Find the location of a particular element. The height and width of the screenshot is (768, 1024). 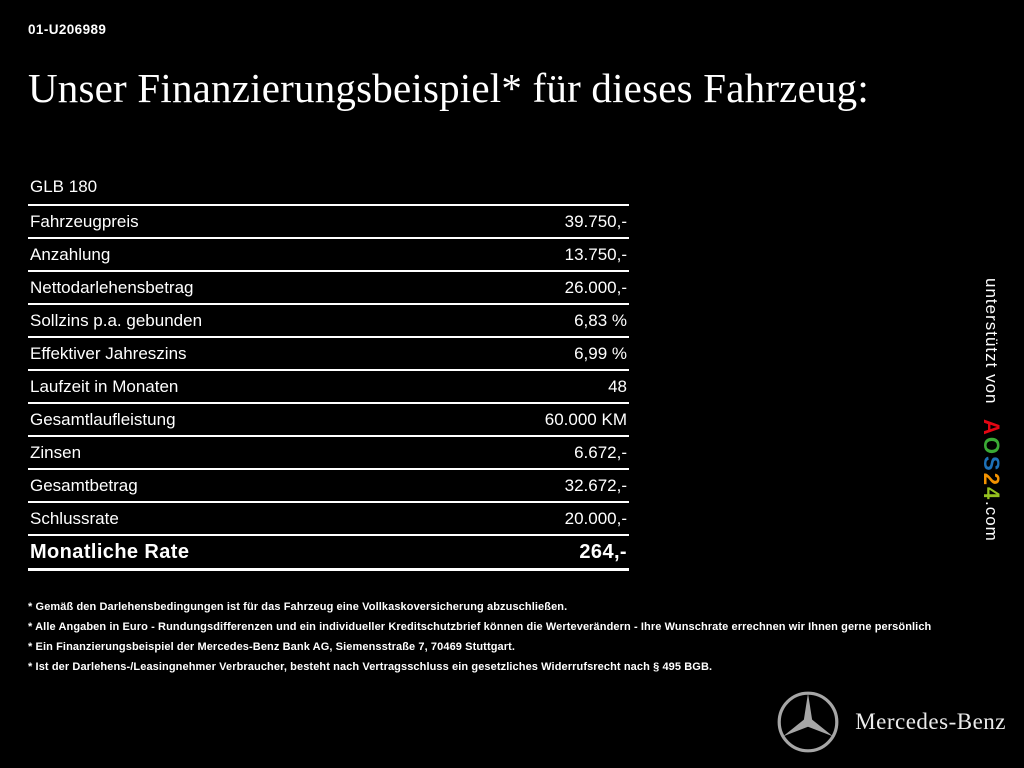

aos24-logo: AOS24 is located at coordinates (991, 460).